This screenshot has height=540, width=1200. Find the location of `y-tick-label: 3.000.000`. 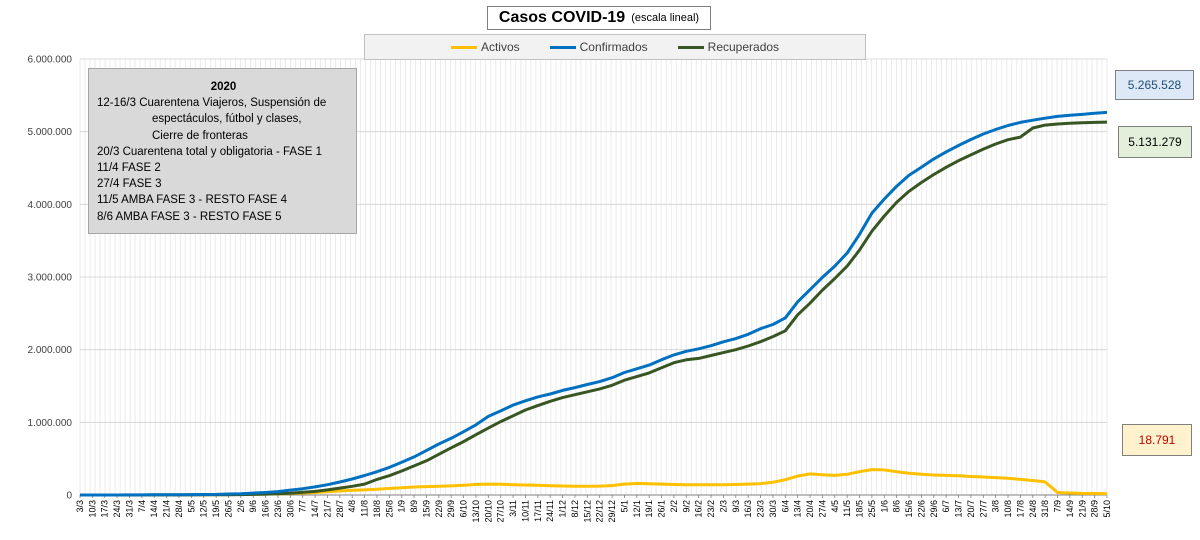

y-tick-label: 3.000.000 is located at coordinates (50, 278).